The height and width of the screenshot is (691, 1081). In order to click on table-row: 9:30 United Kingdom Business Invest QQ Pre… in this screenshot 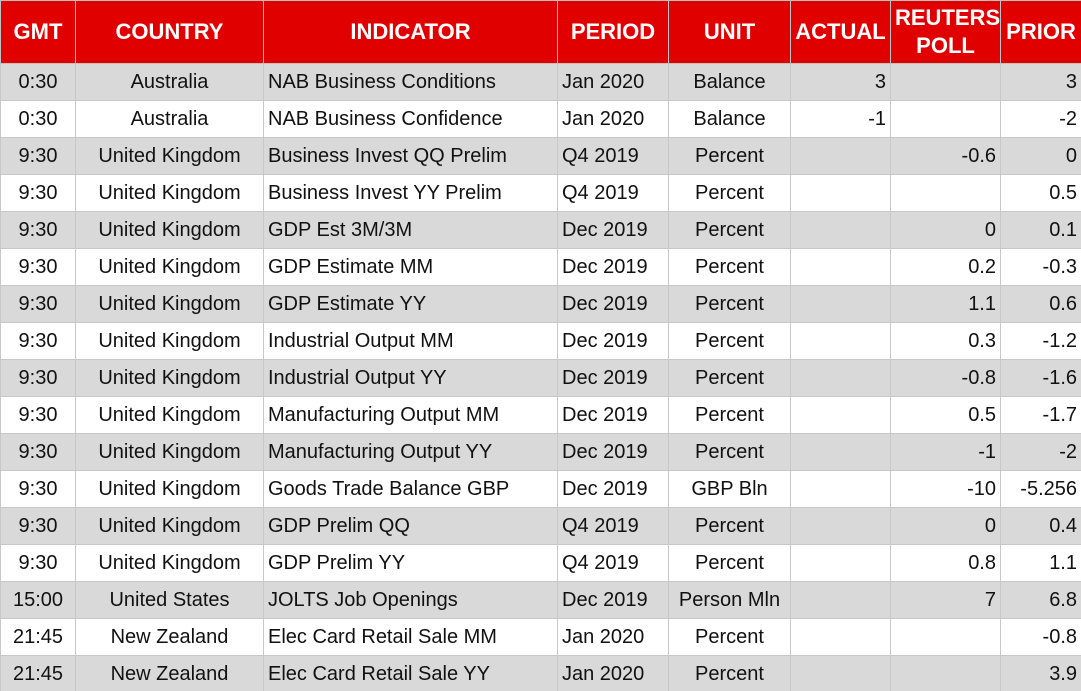, I will do `click(540, 156)`.